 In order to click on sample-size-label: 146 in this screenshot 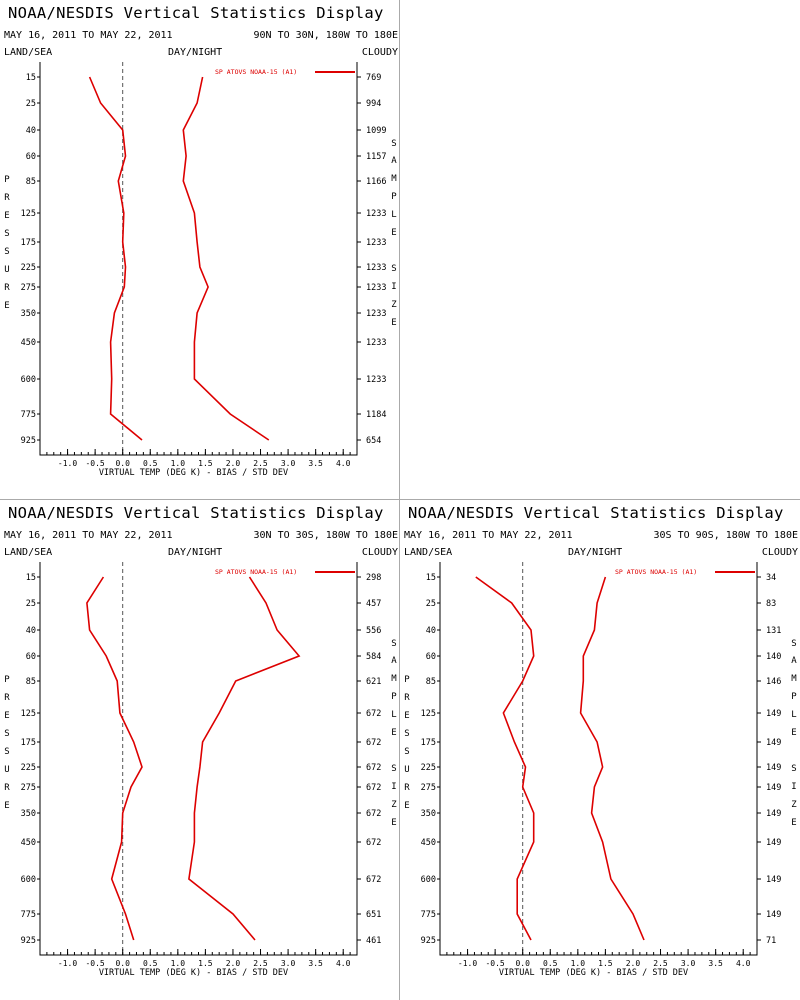, I will do `click(773, 682)`.